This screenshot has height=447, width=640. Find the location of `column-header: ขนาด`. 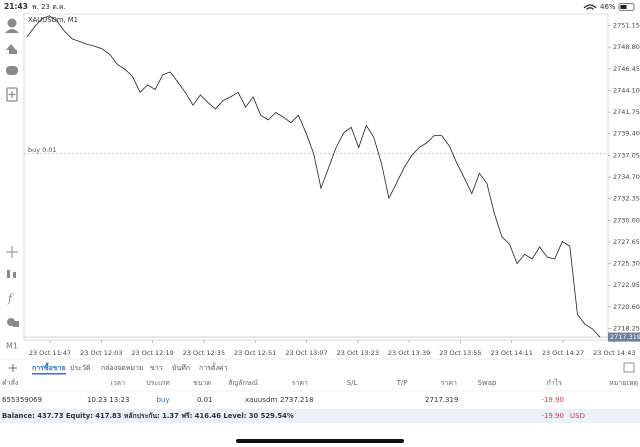

column-header: ขนาด is located at coordinates (202, 383).